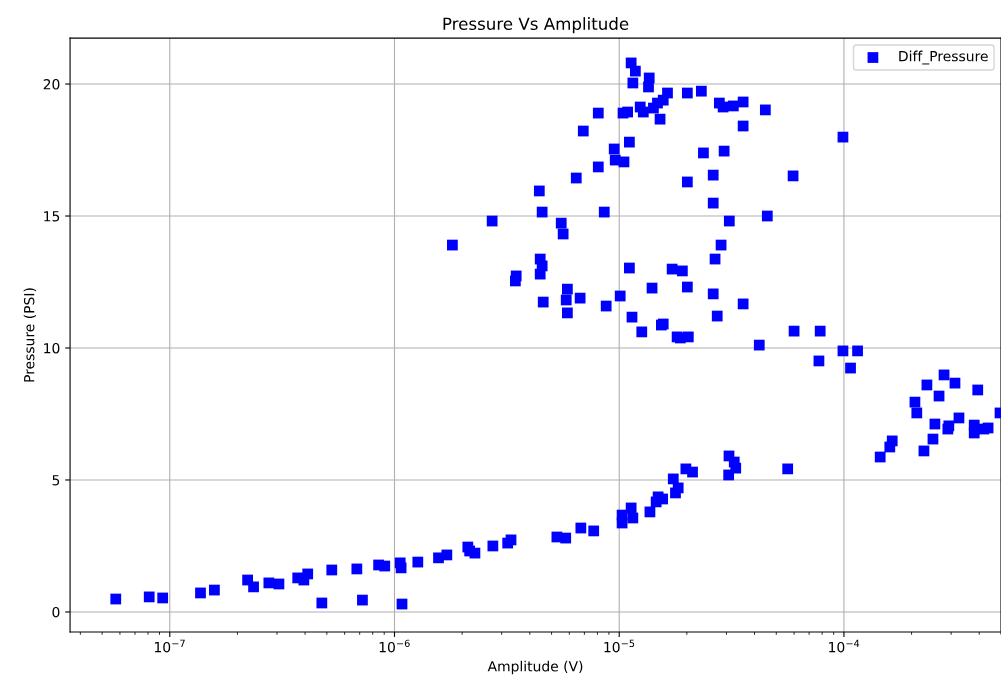 This screenshot has width=1001, height=693. I want to click on x-tick-label: 10$^{−7}$, so click(169, 646).